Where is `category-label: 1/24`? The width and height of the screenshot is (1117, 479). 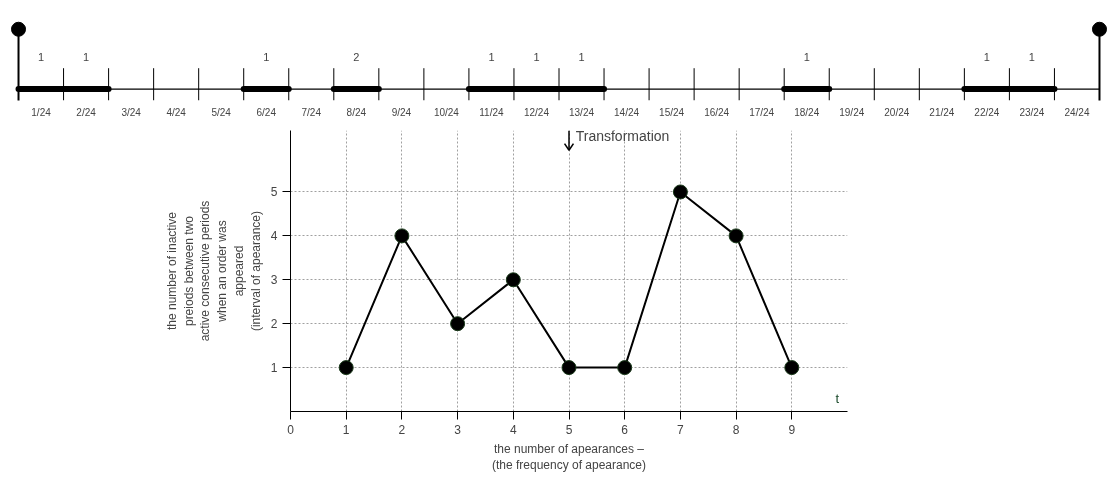
category-label: 1/24 is located at coordinates (41, 112).